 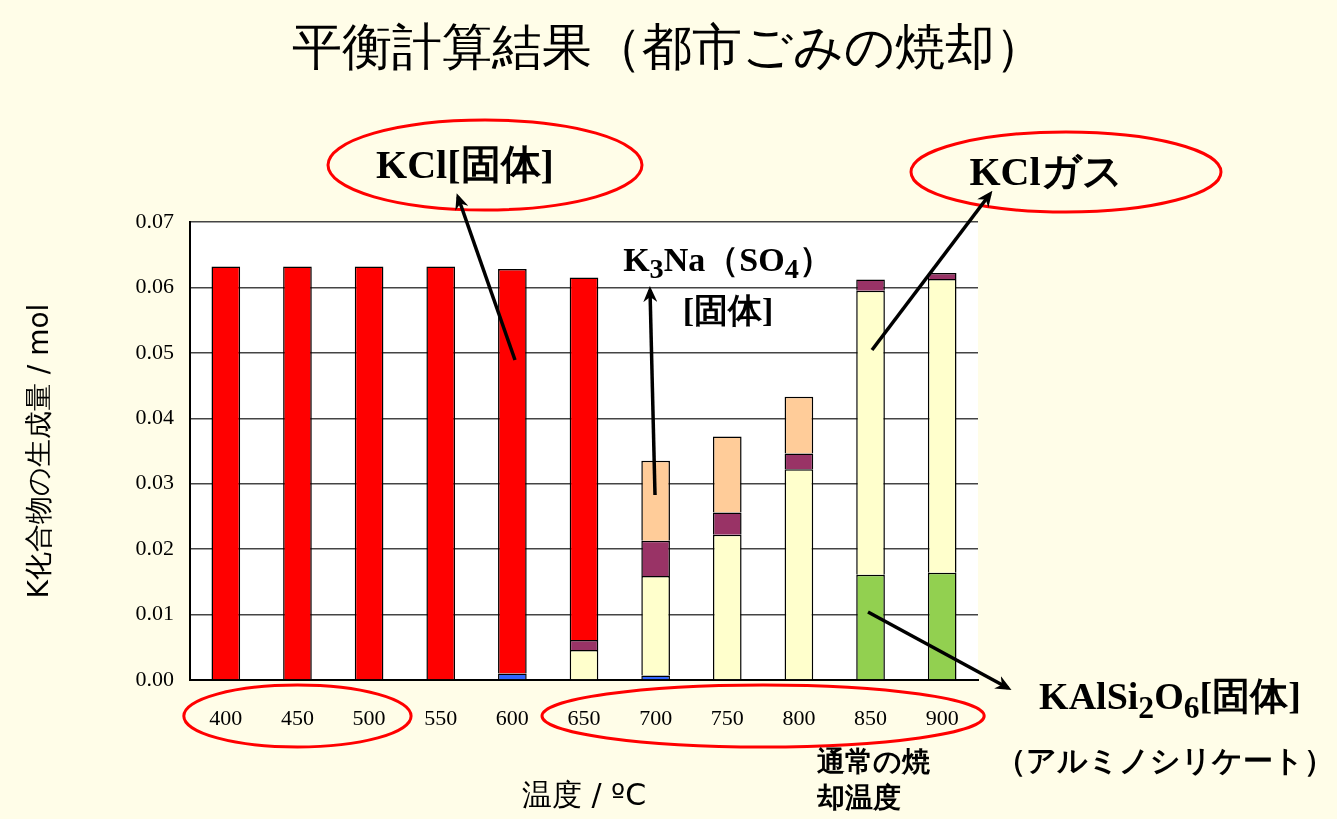 What do you see at coordinates (1170, 700) in the screenshot?
I see `text: KAlSi$_{2}$O$_{6}$[固体]` at bounding box center [1170, 700].